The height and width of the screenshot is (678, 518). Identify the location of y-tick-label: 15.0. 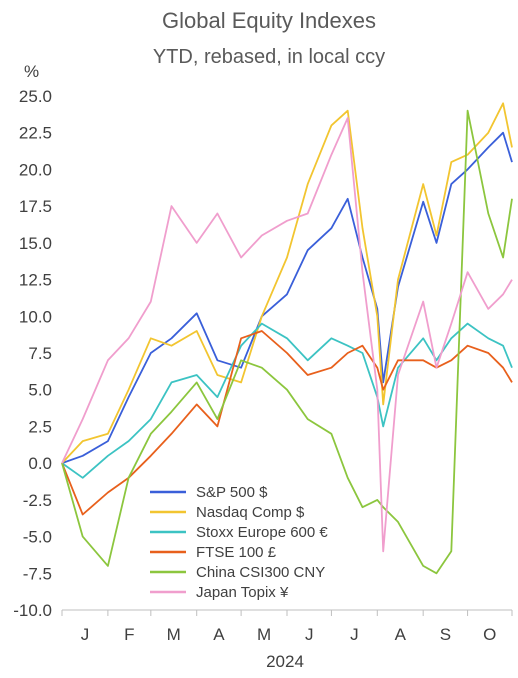
(35, 243).